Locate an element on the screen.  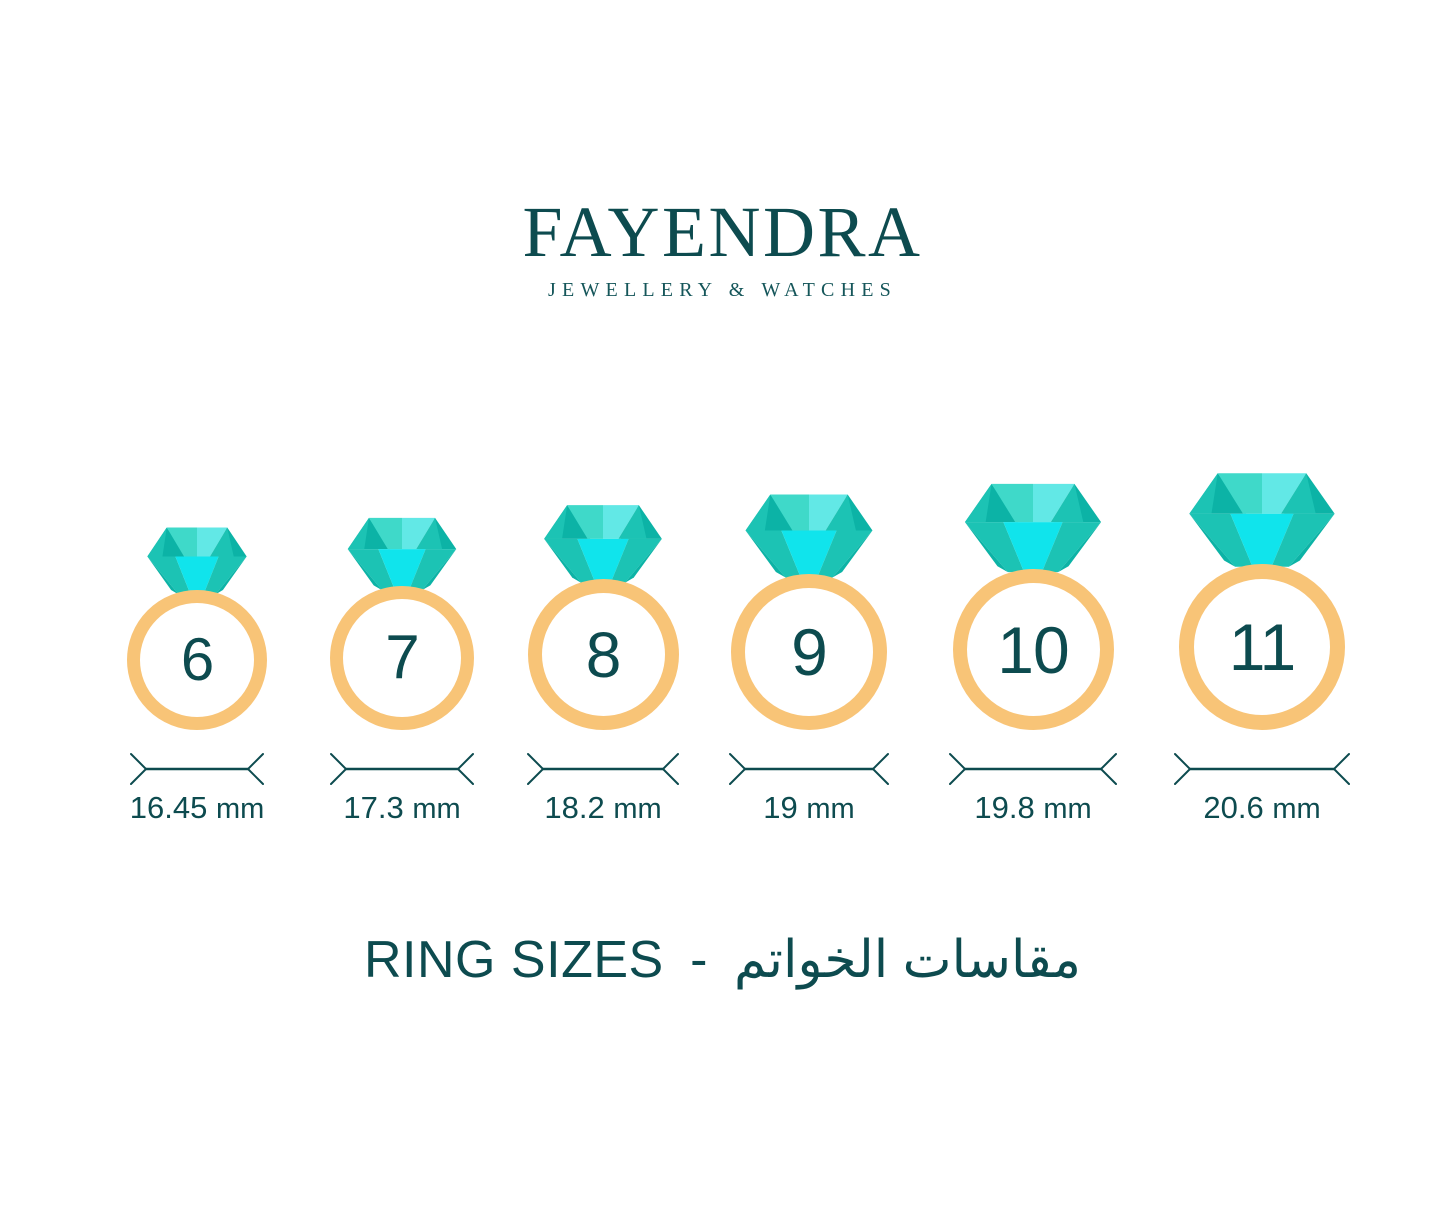
ring-illustration-10: 10 is located at coordinates (1033, 604).